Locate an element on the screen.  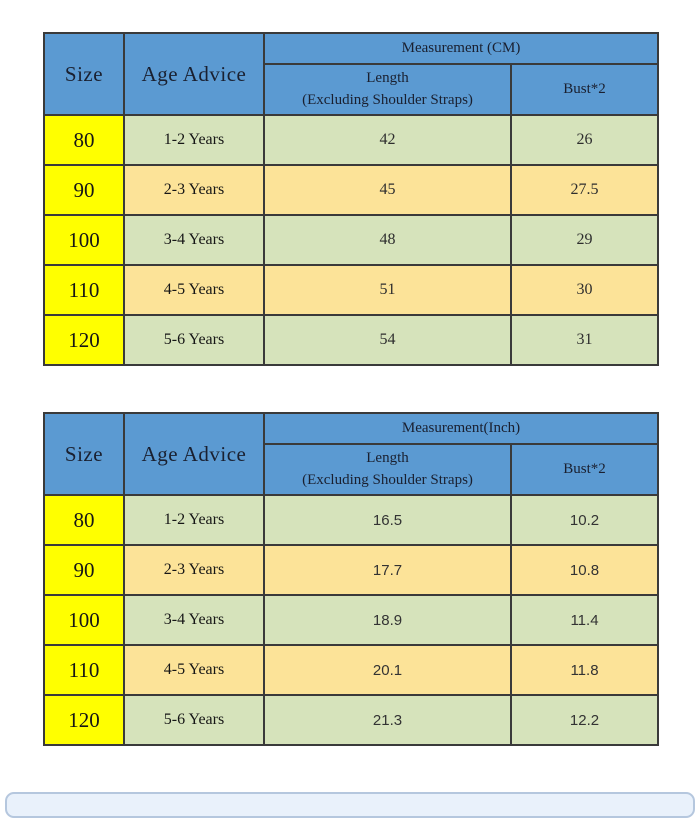
table-row: 90 2-3 Years 45 27.5 is located at coordinates (351, 190).